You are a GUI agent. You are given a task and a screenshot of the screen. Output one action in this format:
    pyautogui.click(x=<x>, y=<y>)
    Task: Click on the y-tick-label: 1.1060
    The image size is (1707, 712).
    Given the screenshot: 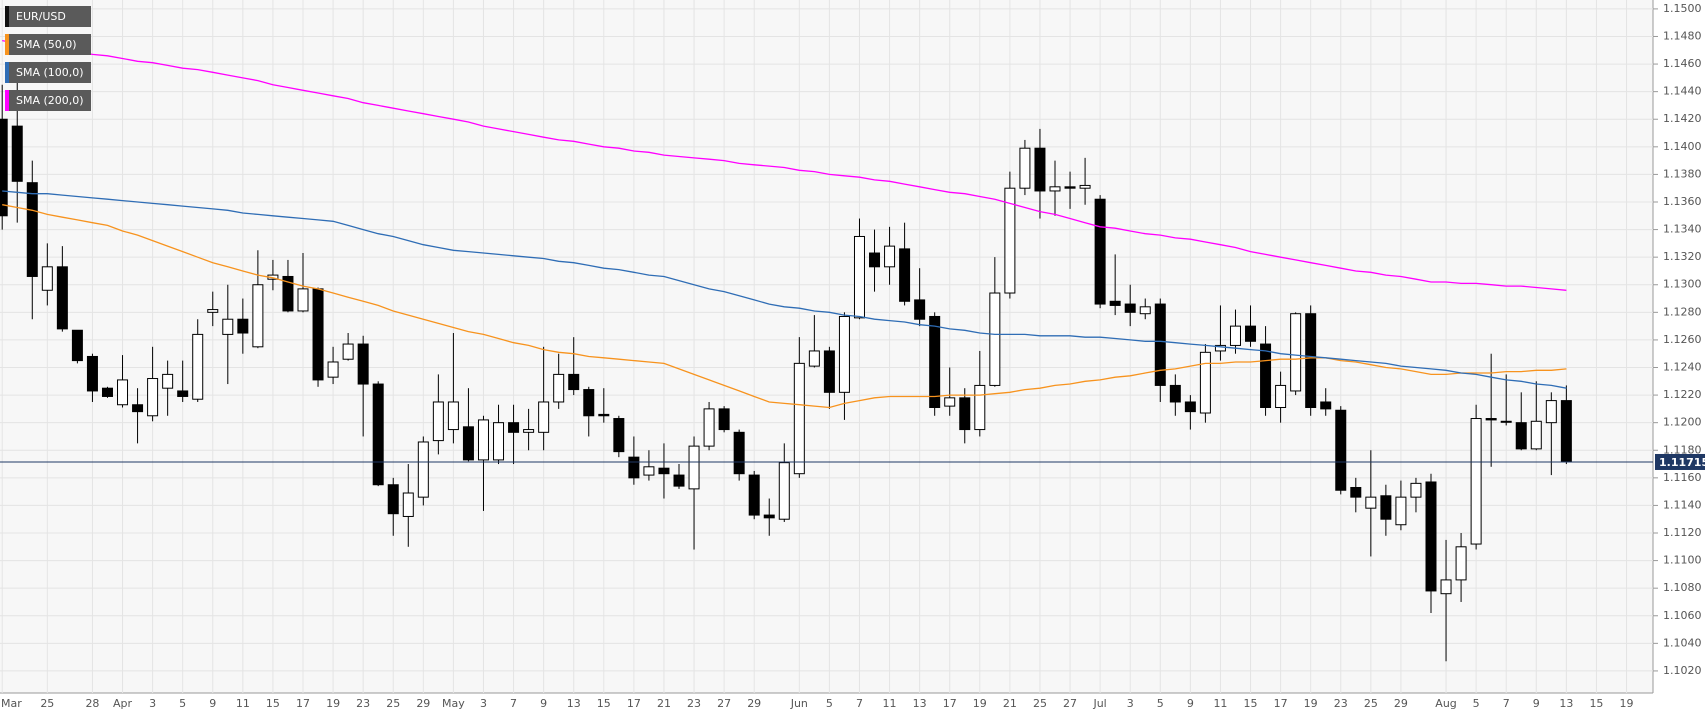 What is the action you would take?
    pyautogui.click(x=1682, y=615)
    